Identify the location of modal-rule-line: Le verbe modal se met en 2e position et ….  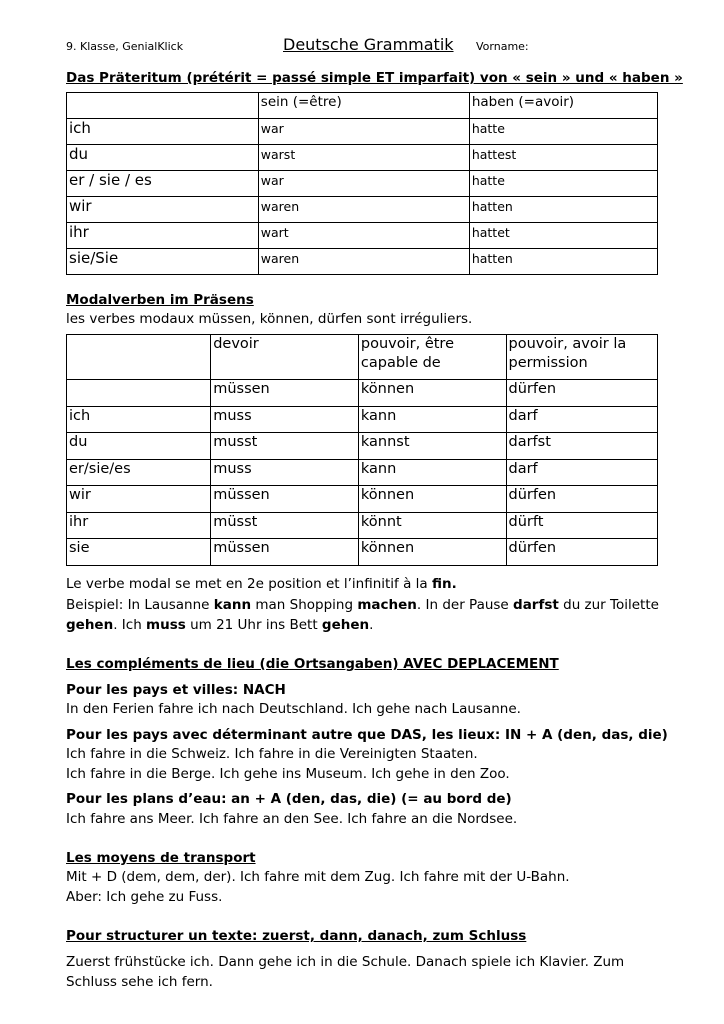
(261, 584).